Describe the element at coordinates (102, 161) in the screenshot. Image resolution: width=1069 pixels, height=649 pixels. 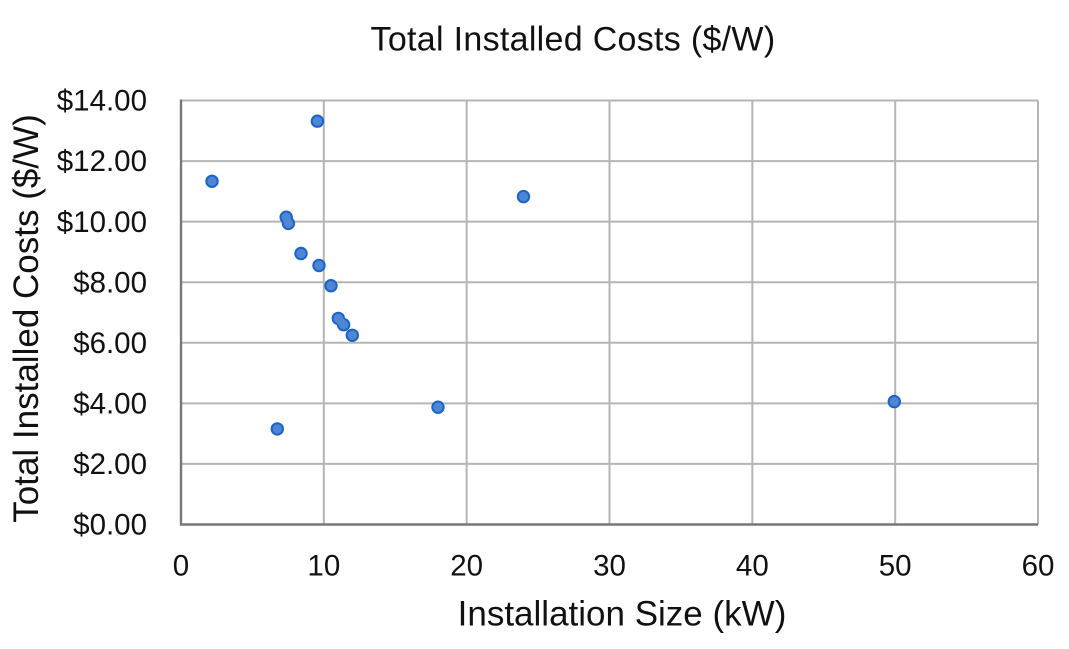
I see `svg-text: $12.00` at that location.